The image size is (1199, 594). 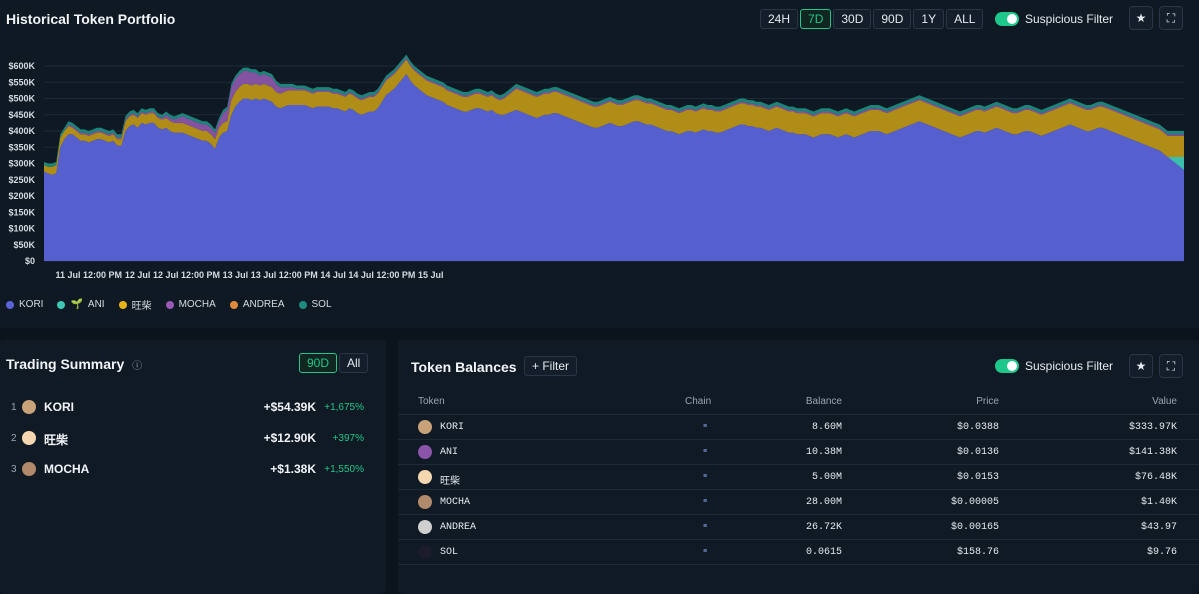 What do you see at coordinates (455, 502) in the screenshot?
I see `token-name: MOCHA` at bounding box center [455, 502].